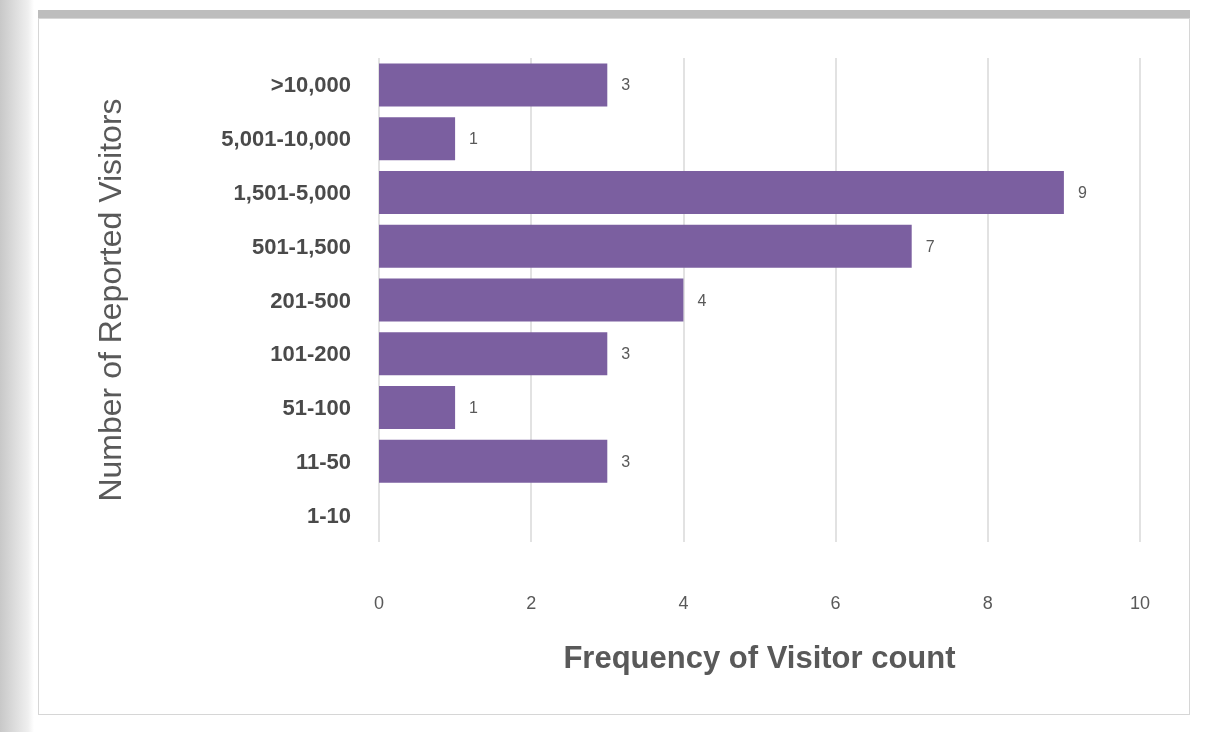 The image size is (1215, 732). Describe the element at coordinates (683, 603) in the screenshot. I see `x-tick-label: 4` at that location.